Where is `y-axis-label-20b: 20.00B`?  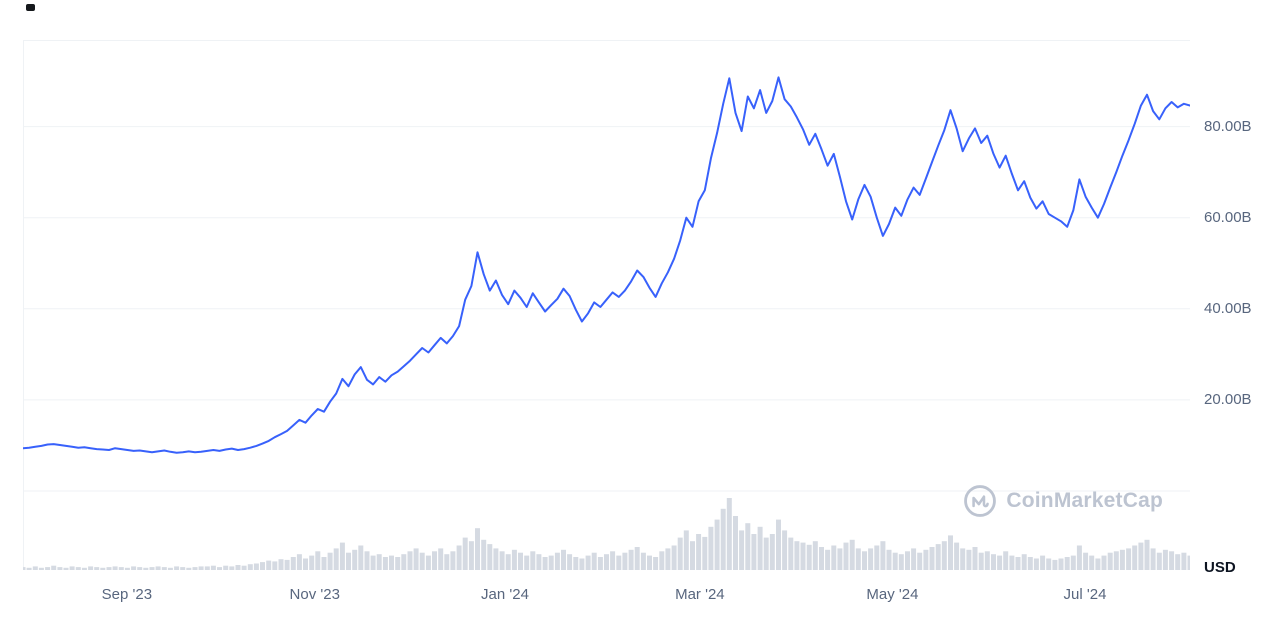
y-axis-label-20b: 20.00B is located at coordinates (1228, 399).